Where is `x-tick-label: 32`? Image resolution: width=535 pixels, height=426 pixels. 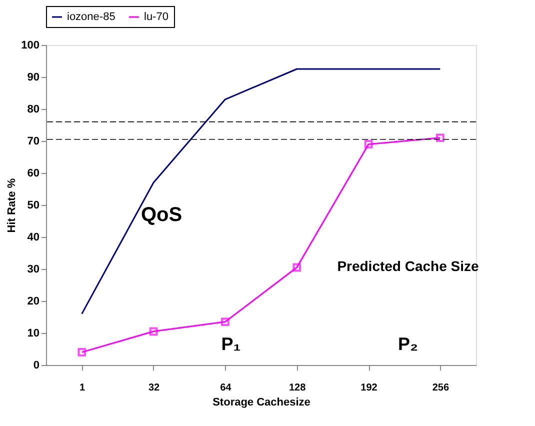
x-tick-label: 32 is located at coordinates (154, 388).